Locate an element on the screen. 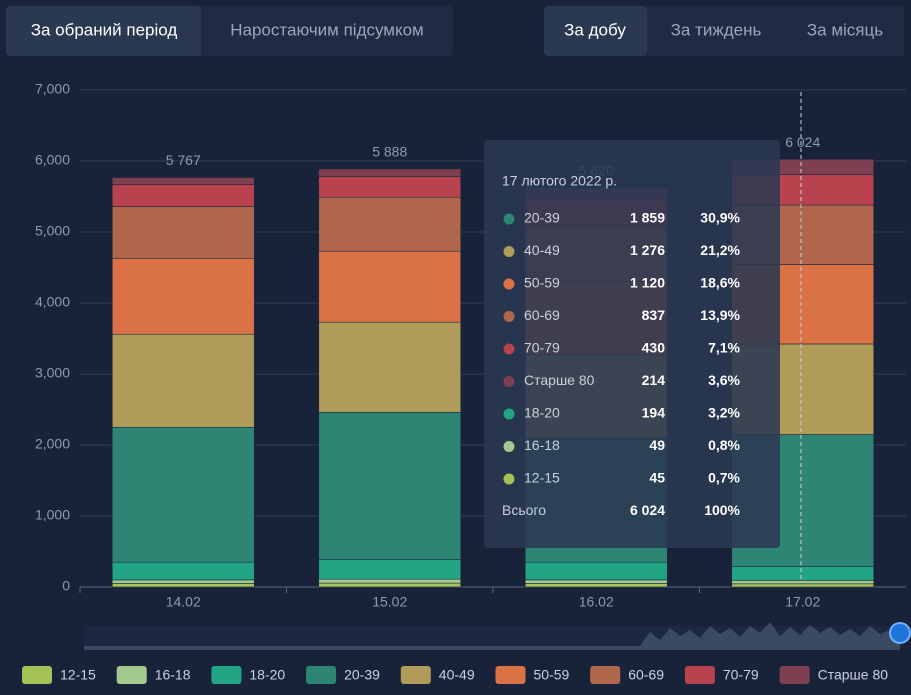 The image size is (911, 695). tooltip-value: 1 859 is located at coordinates (647, 218).